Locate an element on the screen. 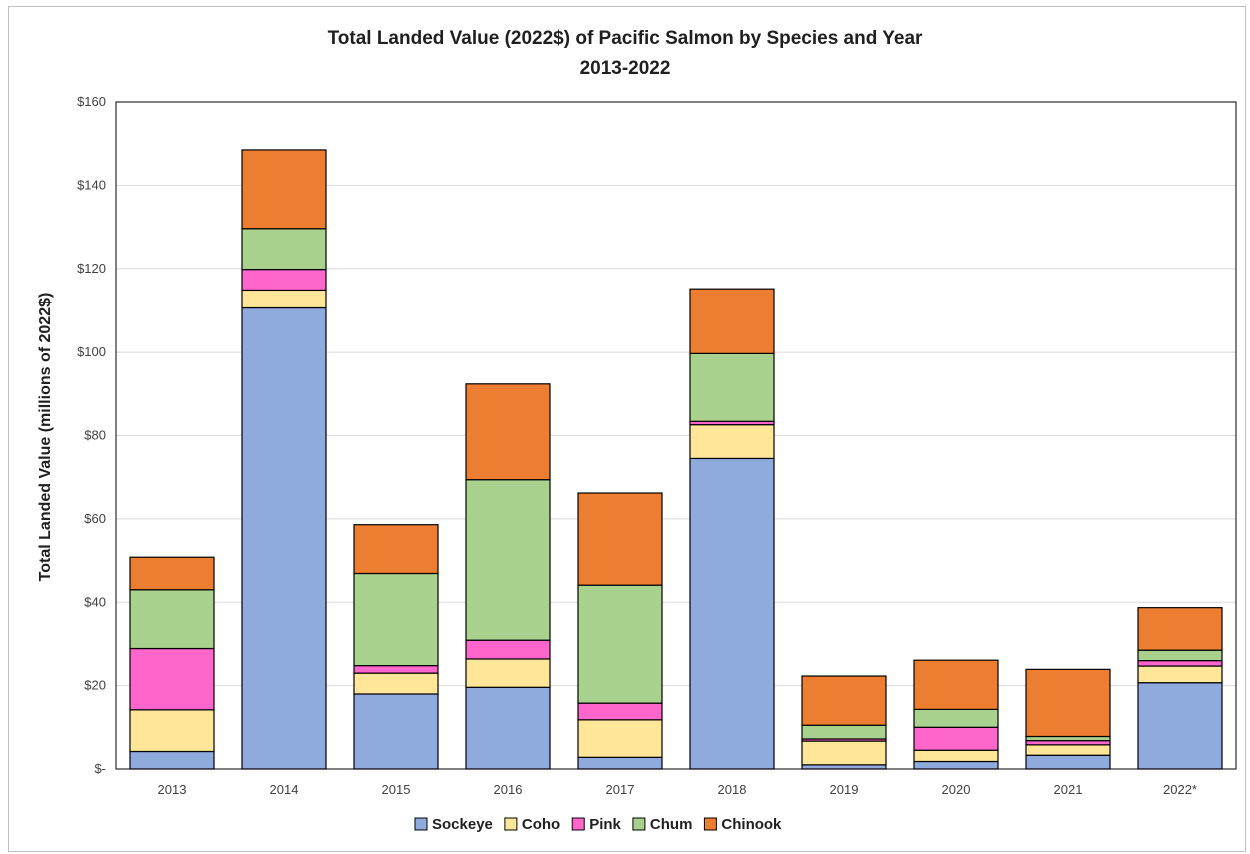 The height and width of the screenshot is (854, 1250). bar-coho-2017 is located at coordinates (620, 738).